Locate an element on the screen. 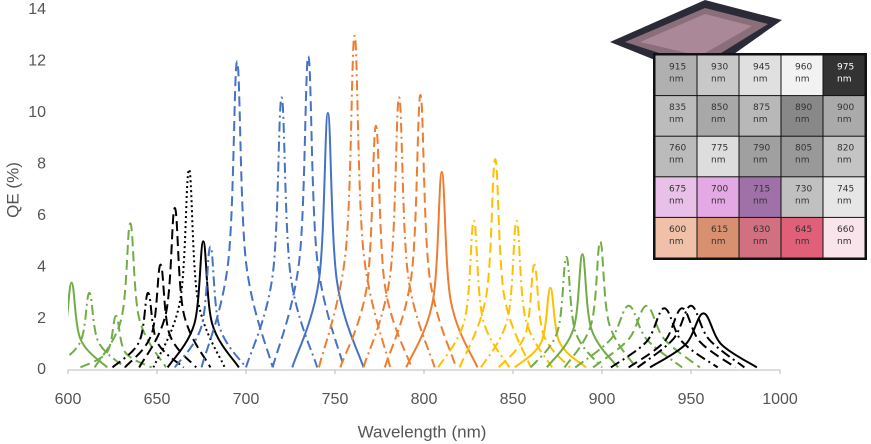  x-axis-label: Wavelength (nm) is located at coordinates (422, 431).